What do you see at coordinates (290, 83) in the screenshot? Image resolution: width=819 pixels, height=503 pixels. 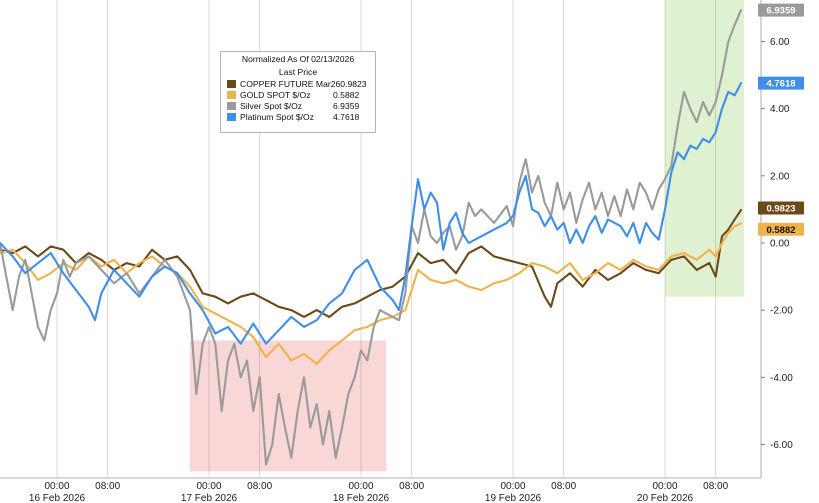 I see `legend-label-copper: COPPER FUTURE Mar26` at bounding box center [290, 83].